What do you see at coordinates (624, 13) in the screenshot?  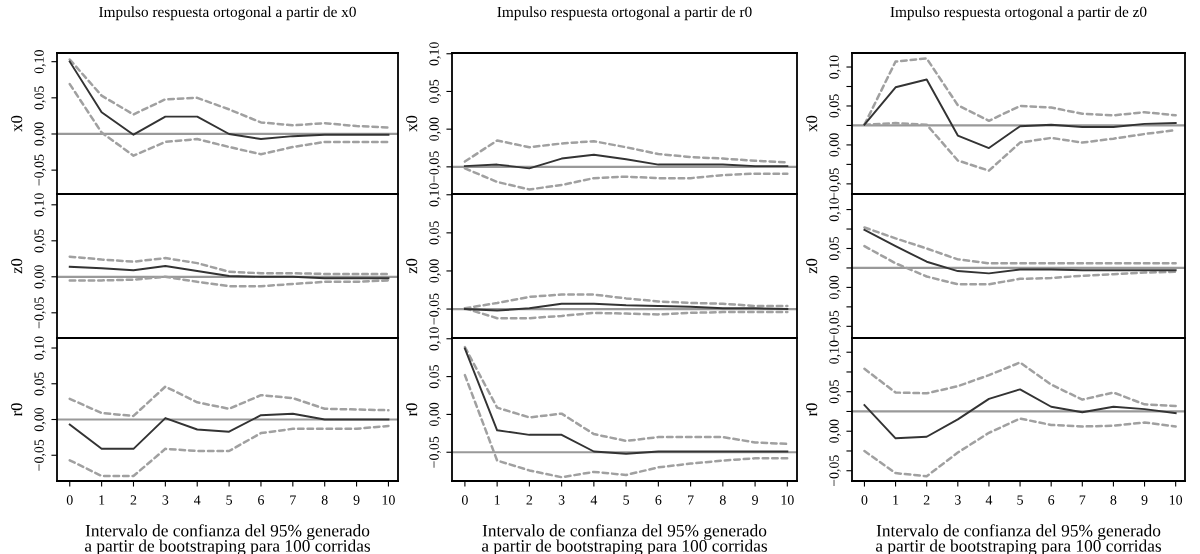 I see `chart-title: Impulso respuesta ortogonal a partir de r0` at bounding box center [624, 13].